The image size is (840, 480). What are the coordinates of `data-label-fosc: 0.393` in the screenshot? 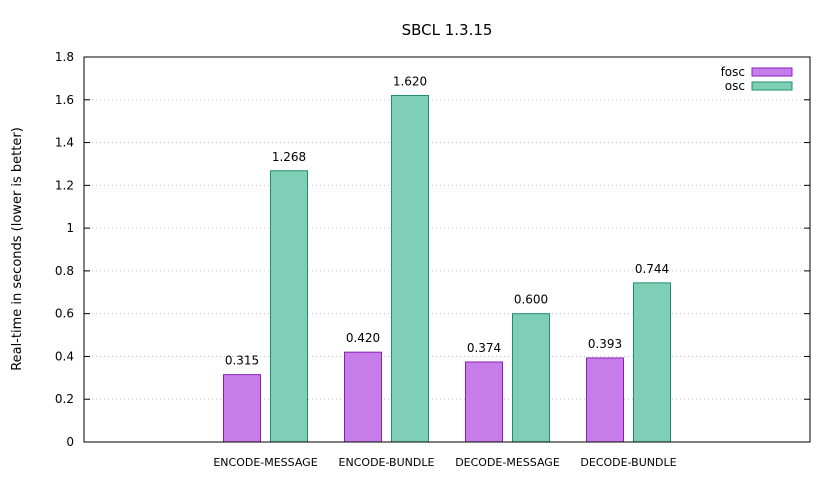 It's located at (605, 344).